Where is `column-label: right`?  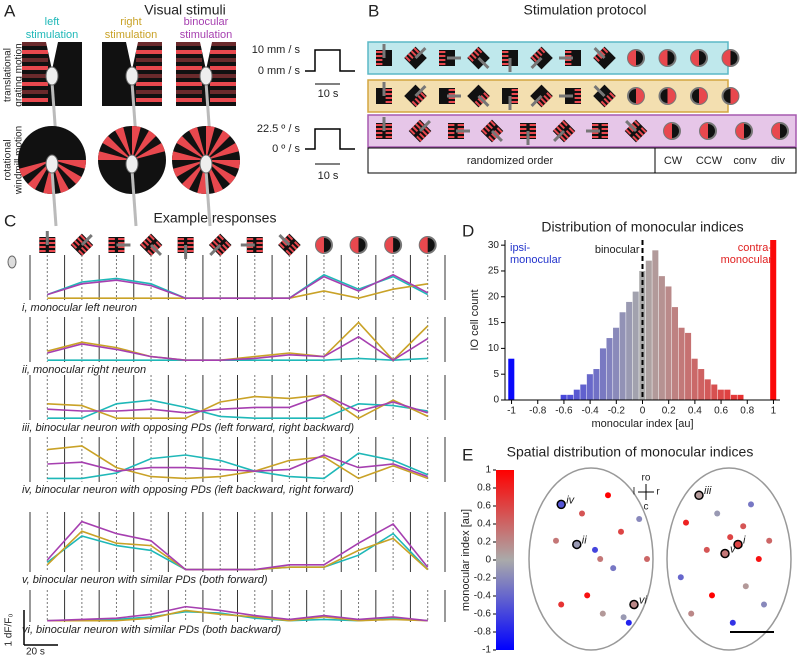
column-label: right is located at coordinates (130, 22).